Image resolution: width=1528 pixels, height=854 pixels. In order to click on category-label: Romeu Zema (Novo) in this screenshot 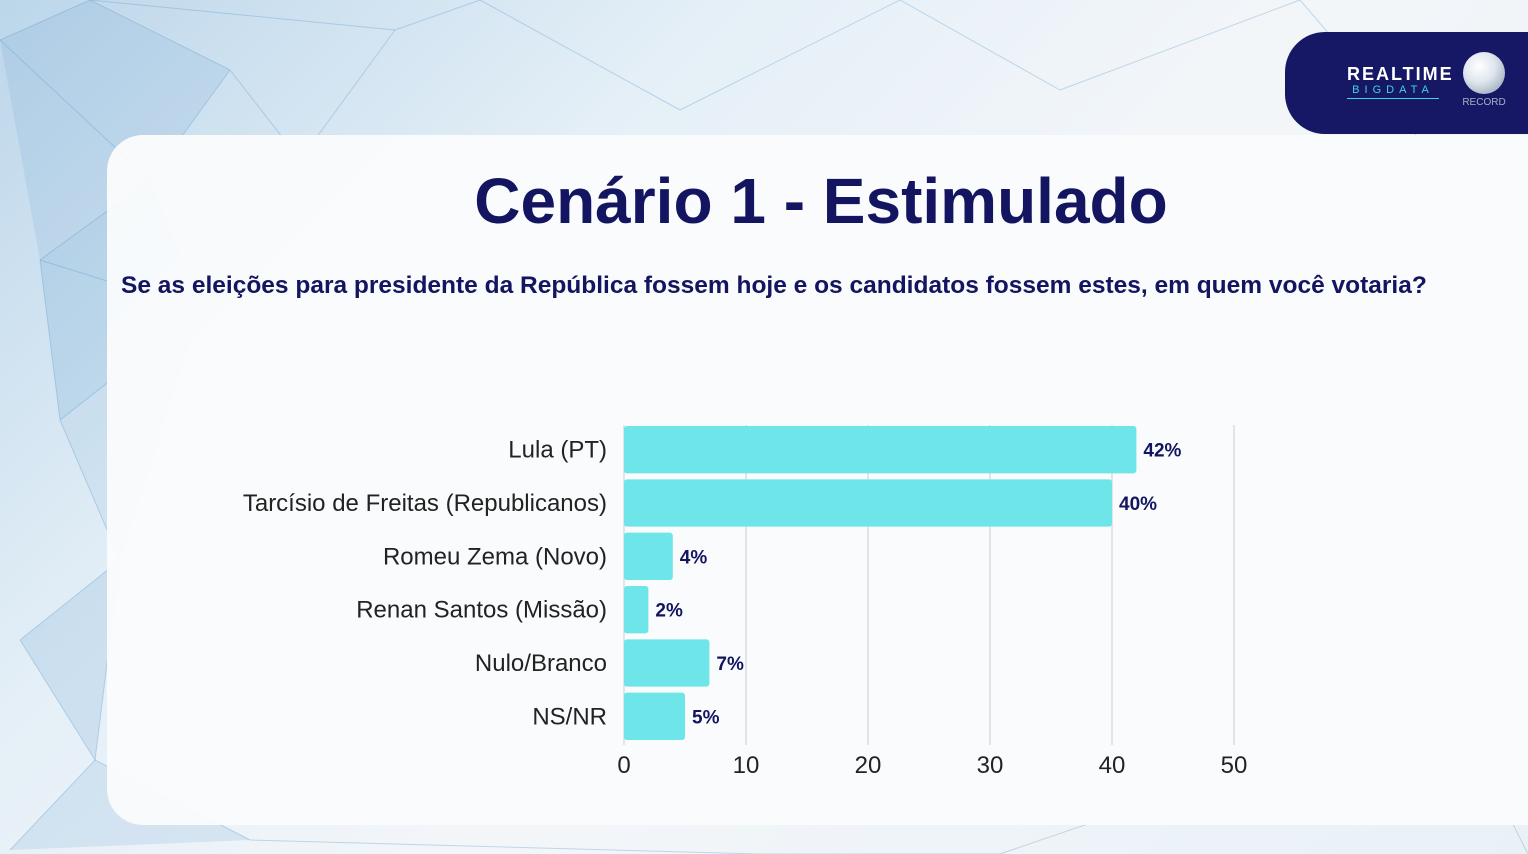, I will do `click(495, 556)`.